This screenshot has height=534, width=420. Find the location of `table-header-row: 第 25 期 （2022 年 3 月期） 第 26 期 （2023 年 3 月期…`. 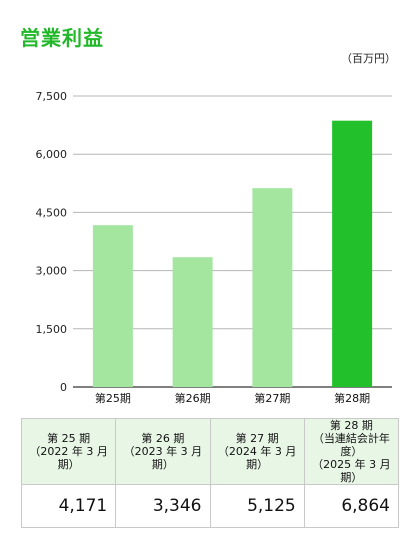

table-header-row: 第 25 期 （2022 年 3 月期） 第 26 期 （2023 年 3 月期… is located at coordinates (210, 451).